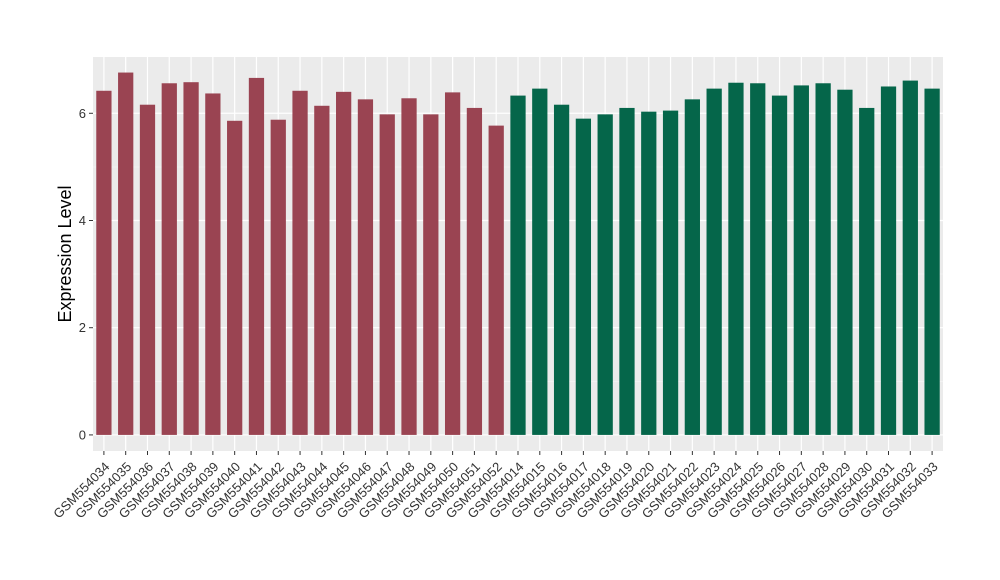 The height and width of the screenshot is (580, 1000). I want to click on y-axis: 0 2 4 6, so click(86, 274).